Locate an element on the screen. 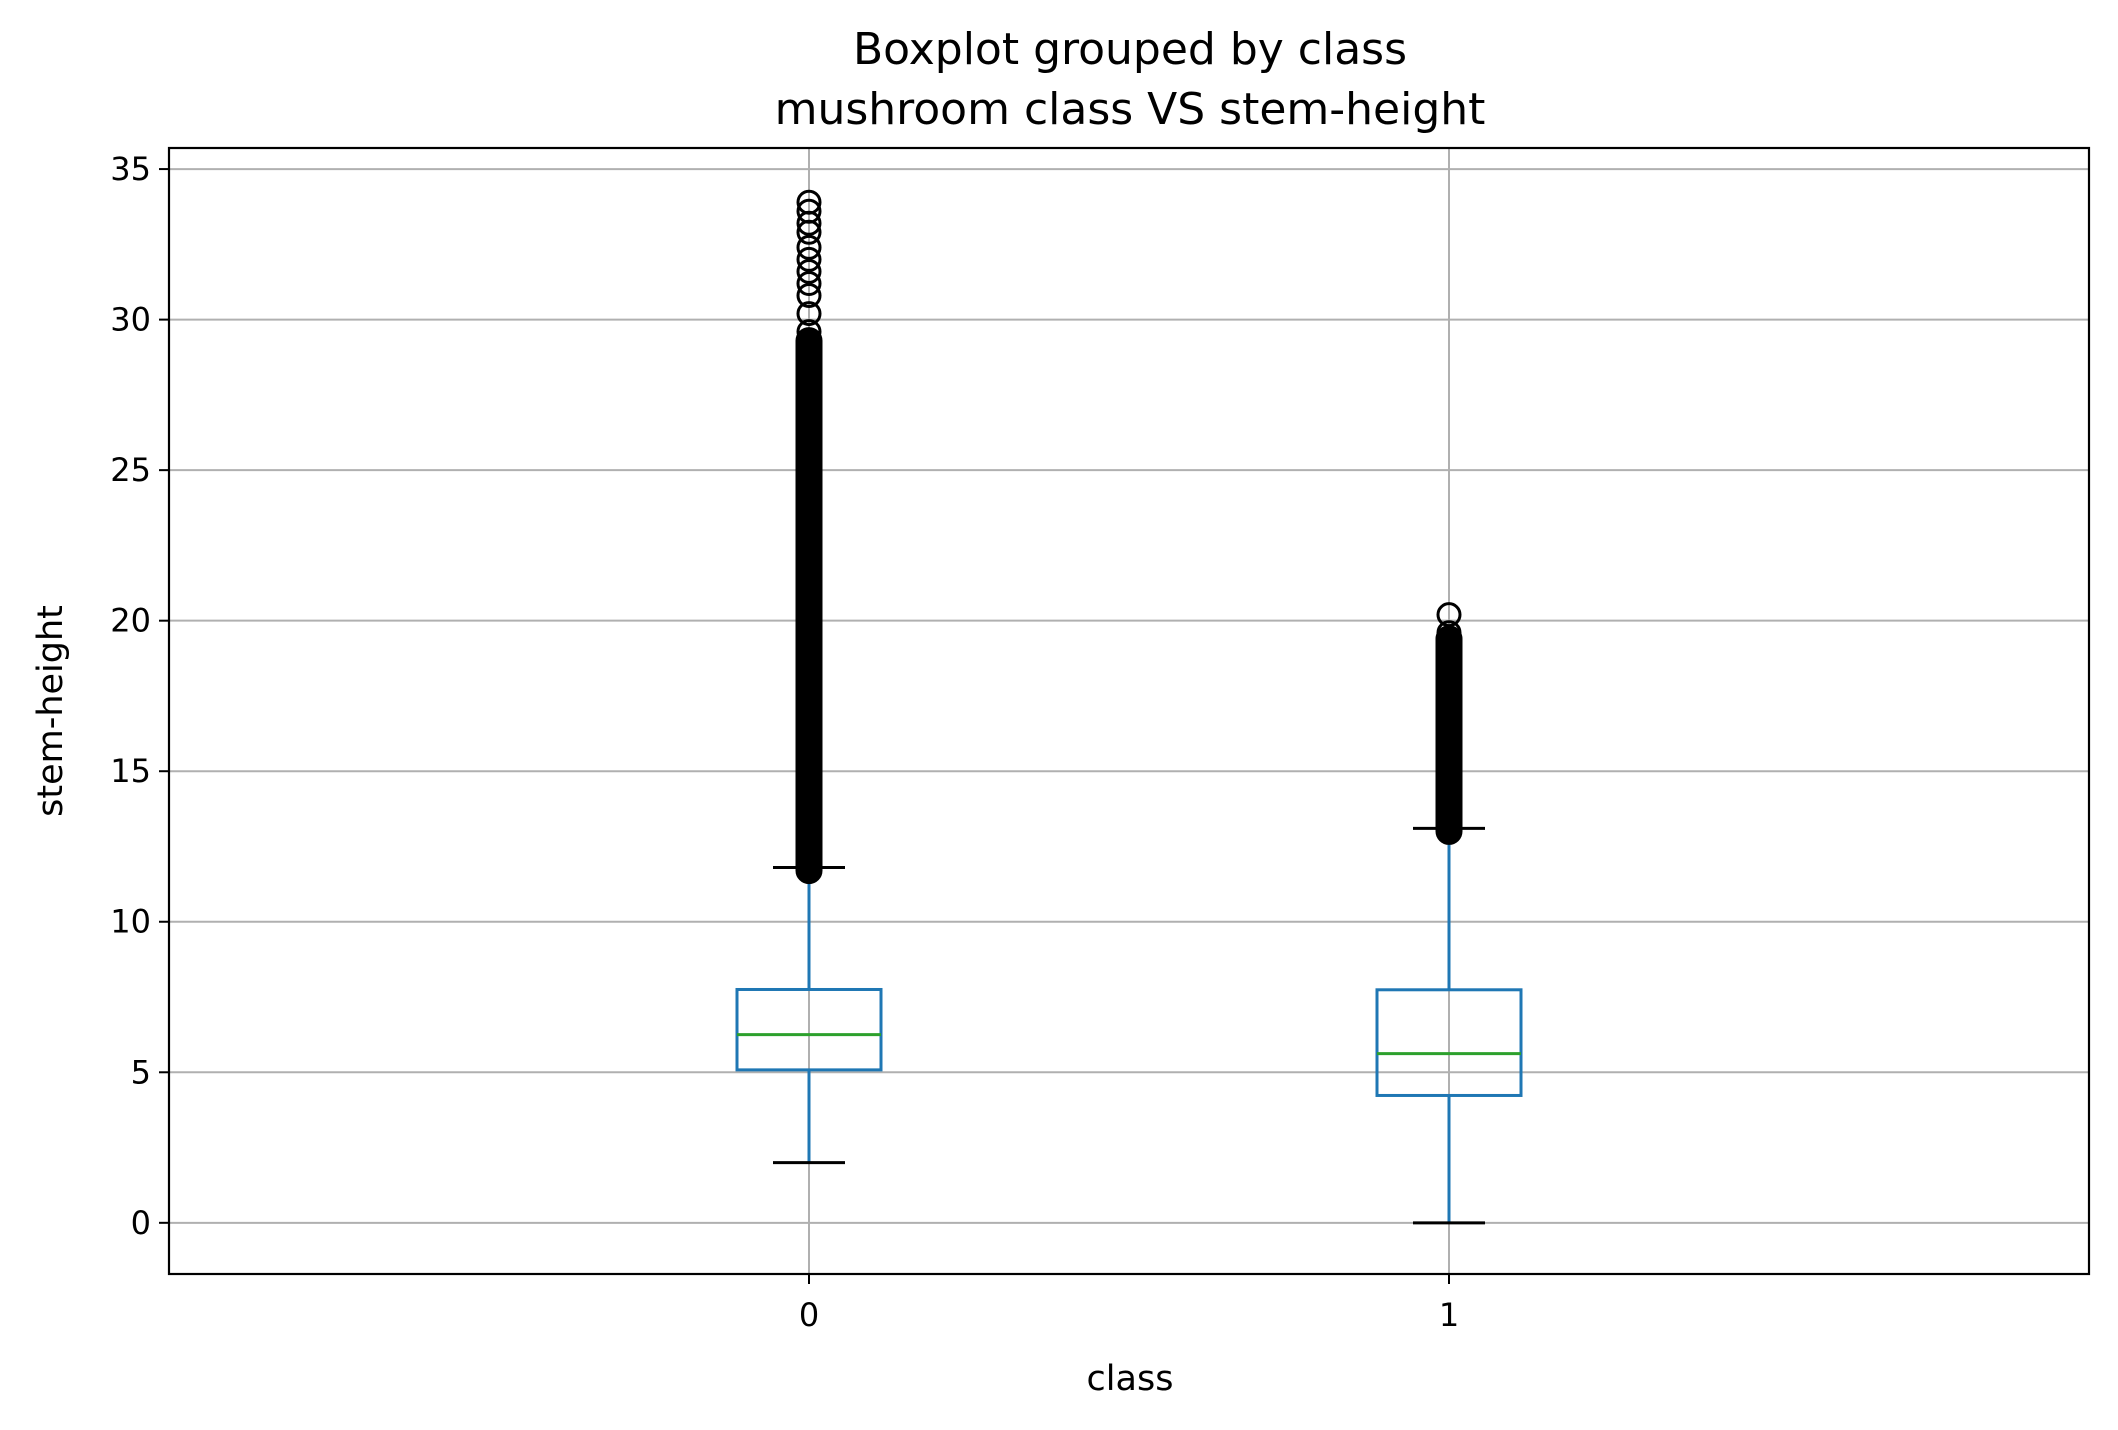 The image size is (2118, 1430). y-tick-label: 30 is located at coordinates (130, 320).